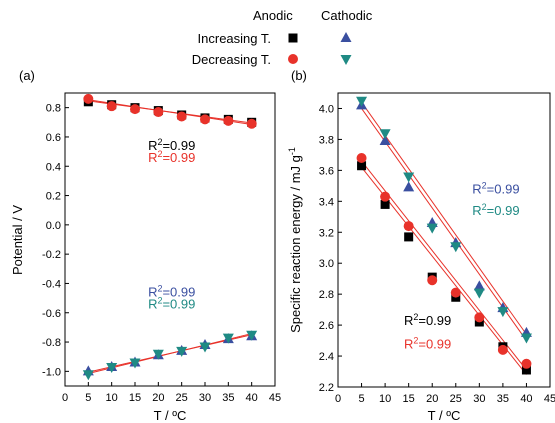  Describe the element at coordinates (326, 388) in the screenshot. I see `y-tick-label: 2.2` at that location.